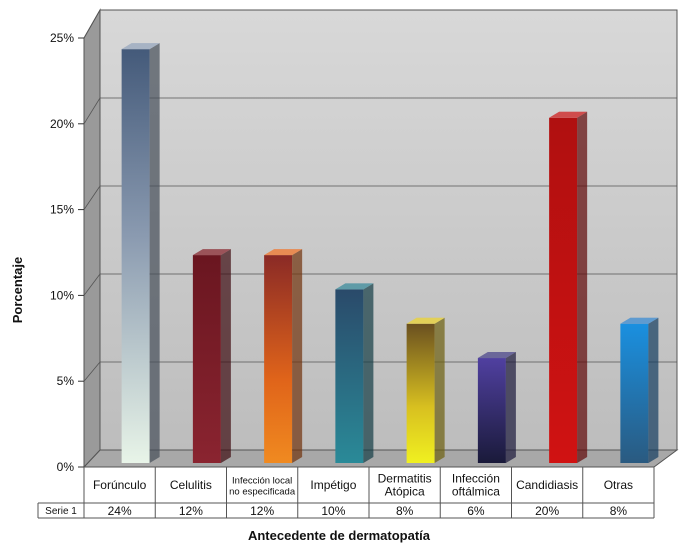  I want to click on data-label: 10%, so click(333, 511).